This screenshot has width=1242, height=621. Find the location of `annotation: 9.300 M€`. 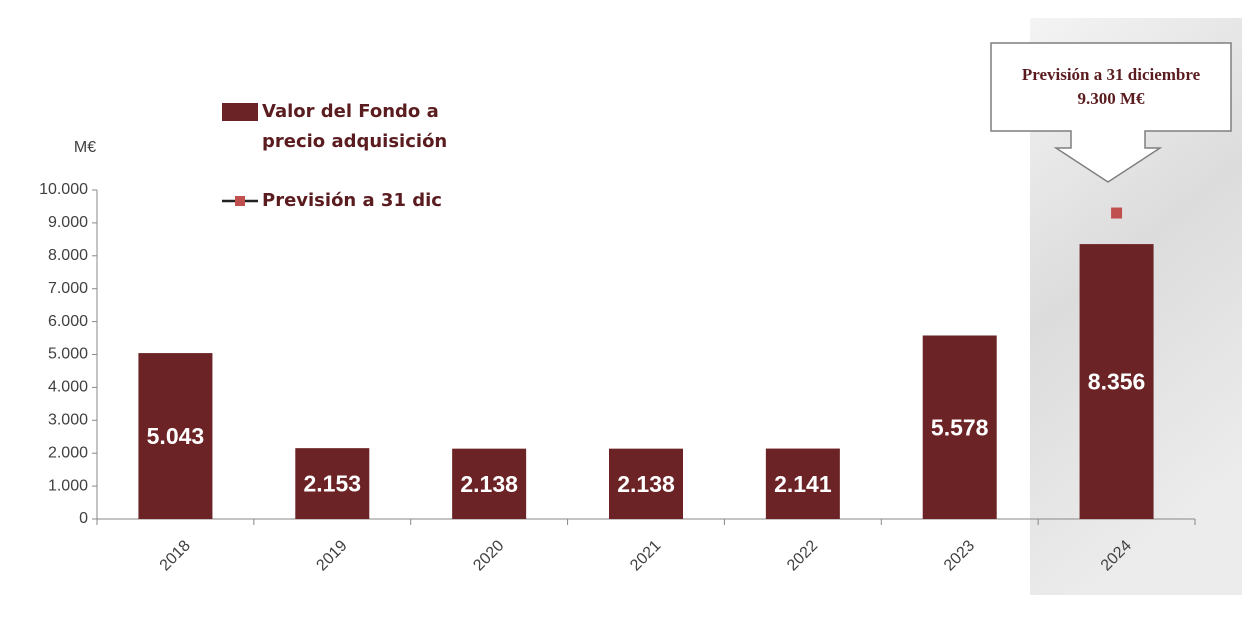

annotation: 9.300 M€ is located at coordinates (1111, 98).